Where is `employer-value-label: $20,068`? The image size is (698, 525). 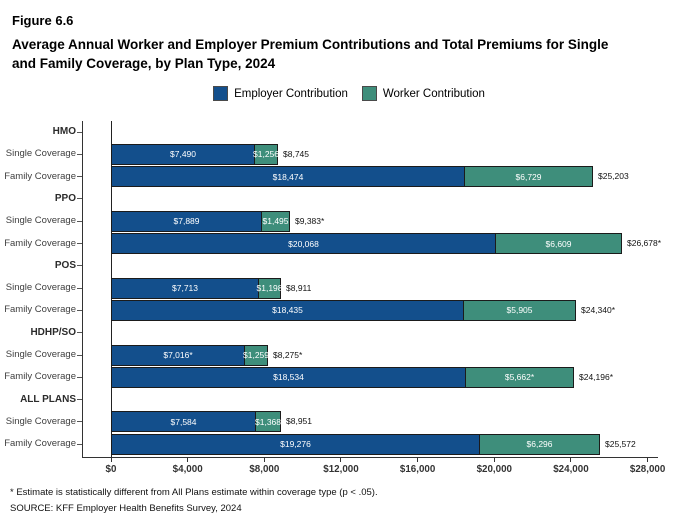 employer-value-label: $20,068 is located at coordinates (303, 243).